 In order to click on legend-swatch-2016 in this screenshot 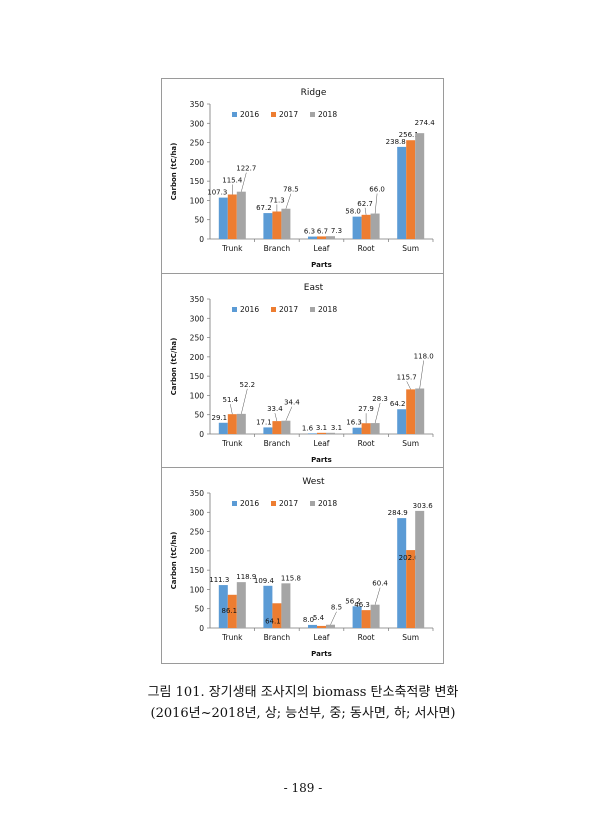, I will do `click(234, 309)`.